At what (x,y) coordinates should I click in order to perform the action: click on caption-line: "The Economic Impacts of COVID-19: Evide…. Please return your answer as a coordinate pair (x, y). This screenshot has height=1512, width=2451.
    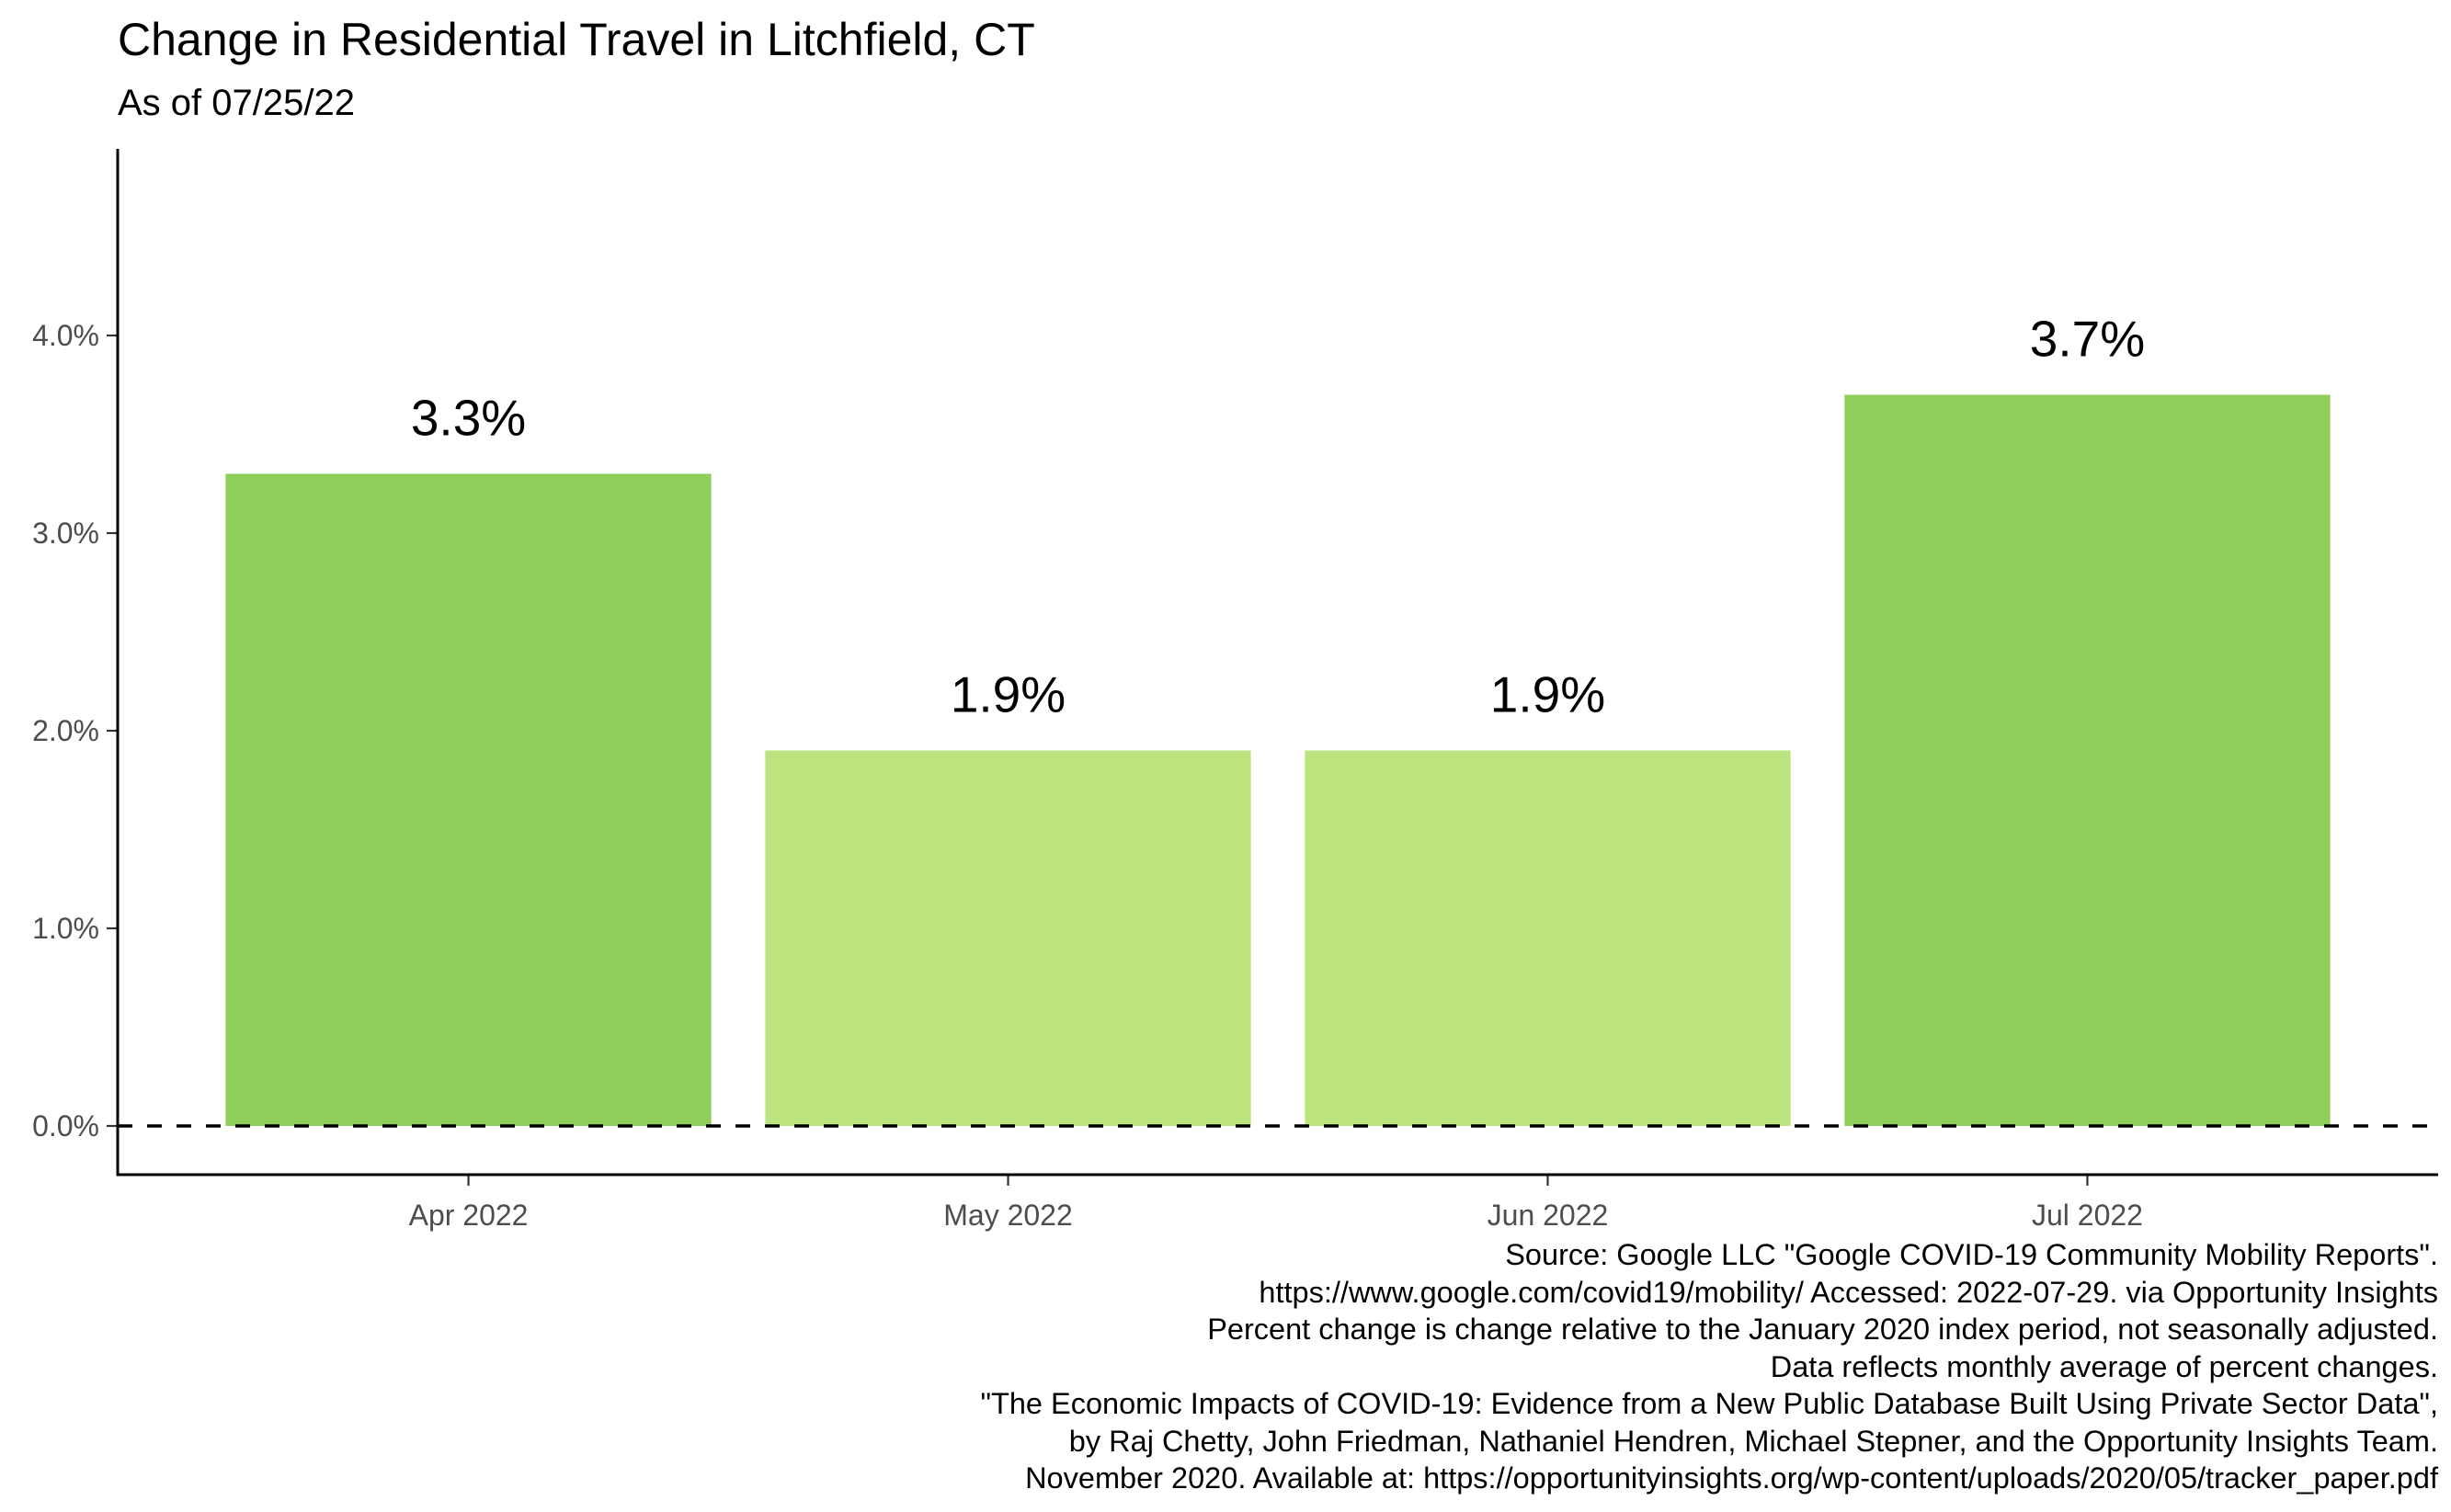
    Looking at the image, I should click on (1709, 1404).